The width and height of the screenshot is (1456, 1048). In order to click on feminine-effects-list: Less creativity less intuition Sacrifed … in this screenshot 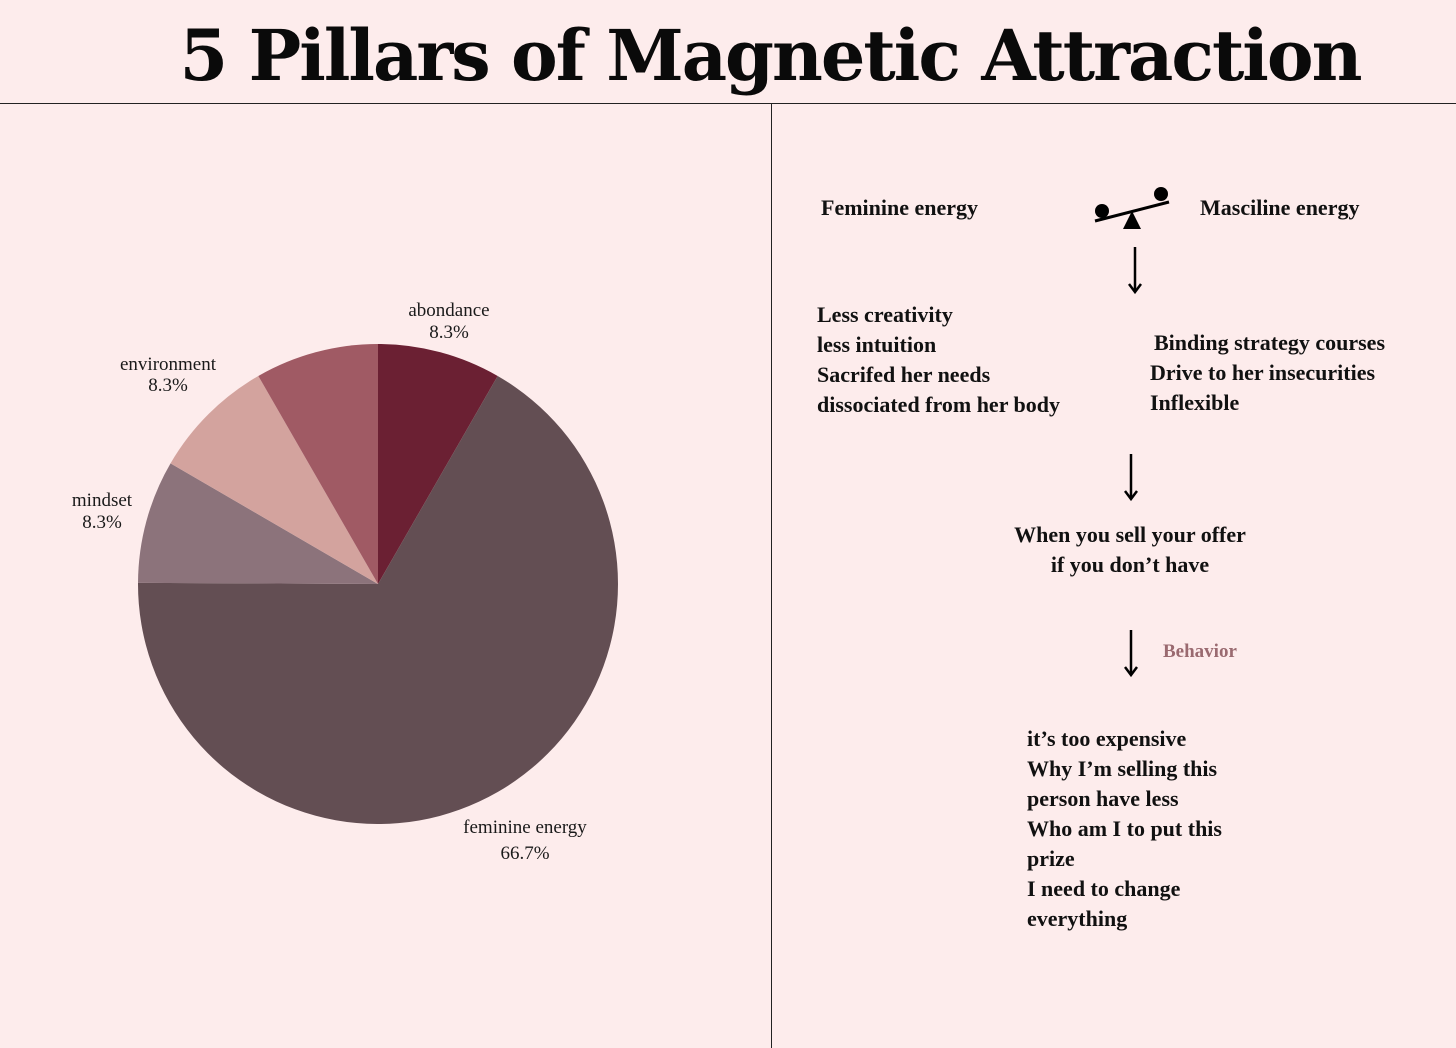, I will do `click(938, 360)`.